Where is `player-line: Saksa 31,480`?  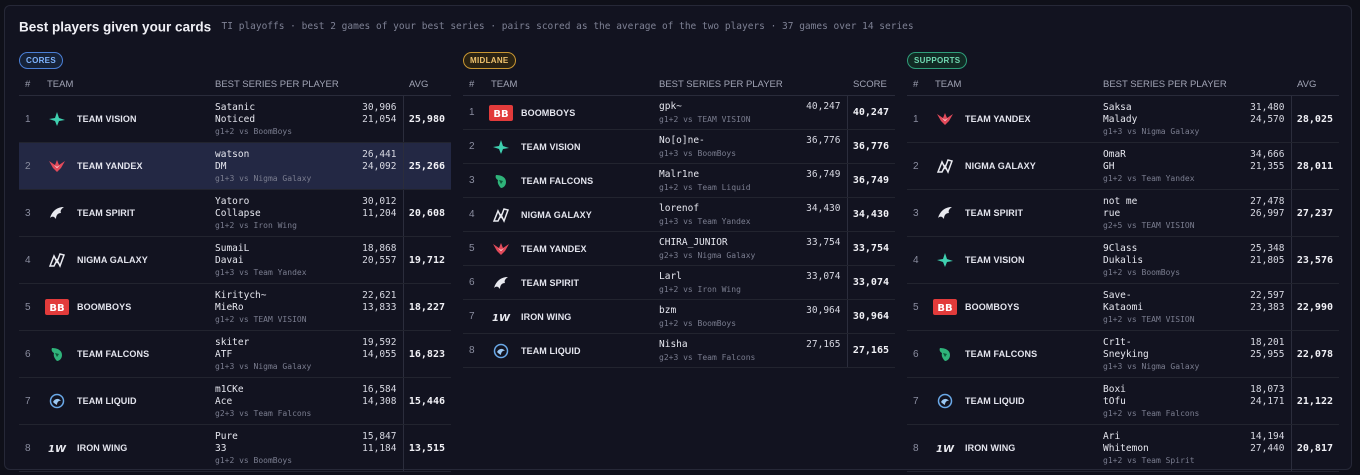 player-line: Saksa 31,480 is located at coordinates (1194, 108).